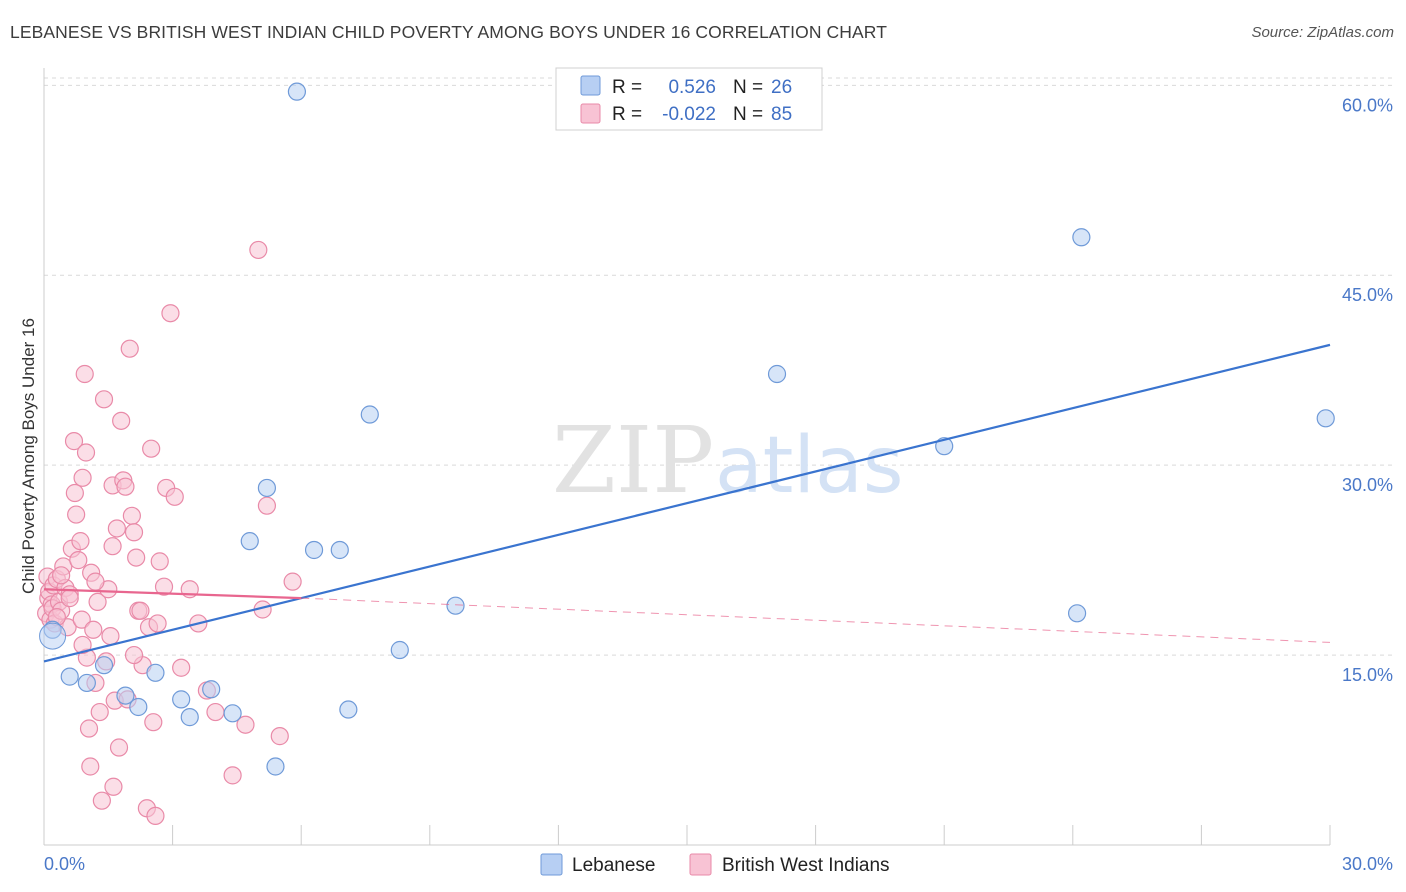  Describe the element at coordinates (169, 532) in the screenshot. I see `series-british-west-indians` at that location.